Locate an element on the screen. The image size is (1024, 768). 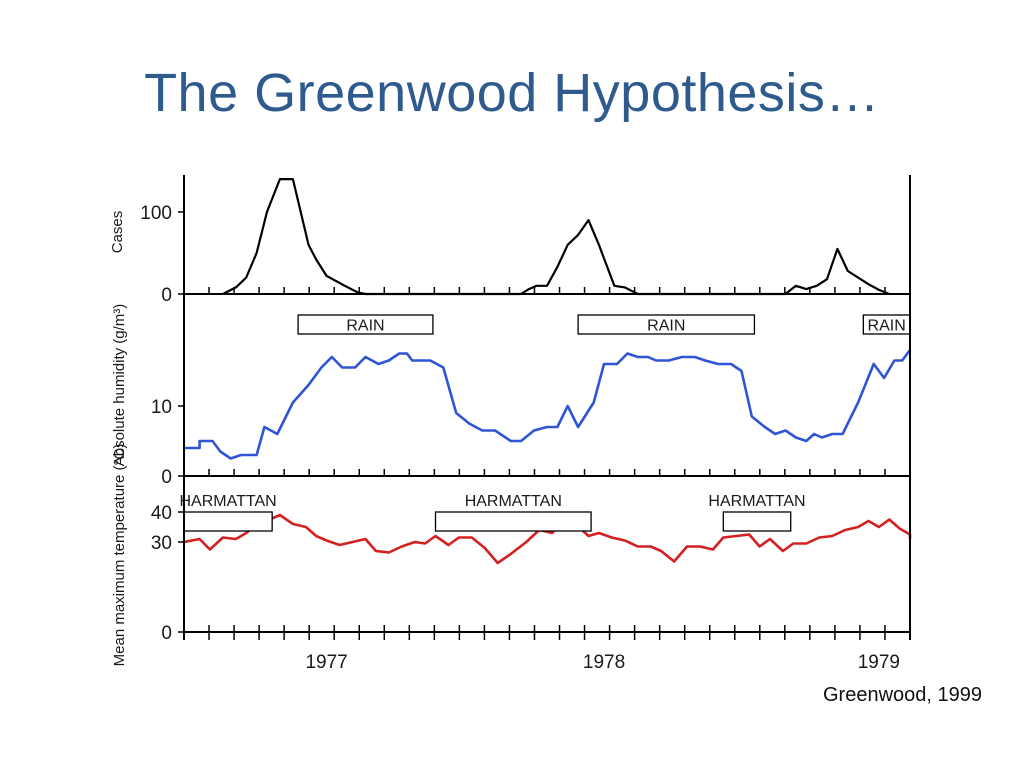
citation: Greenwood, 1999 is located at coordinates (902, 695).